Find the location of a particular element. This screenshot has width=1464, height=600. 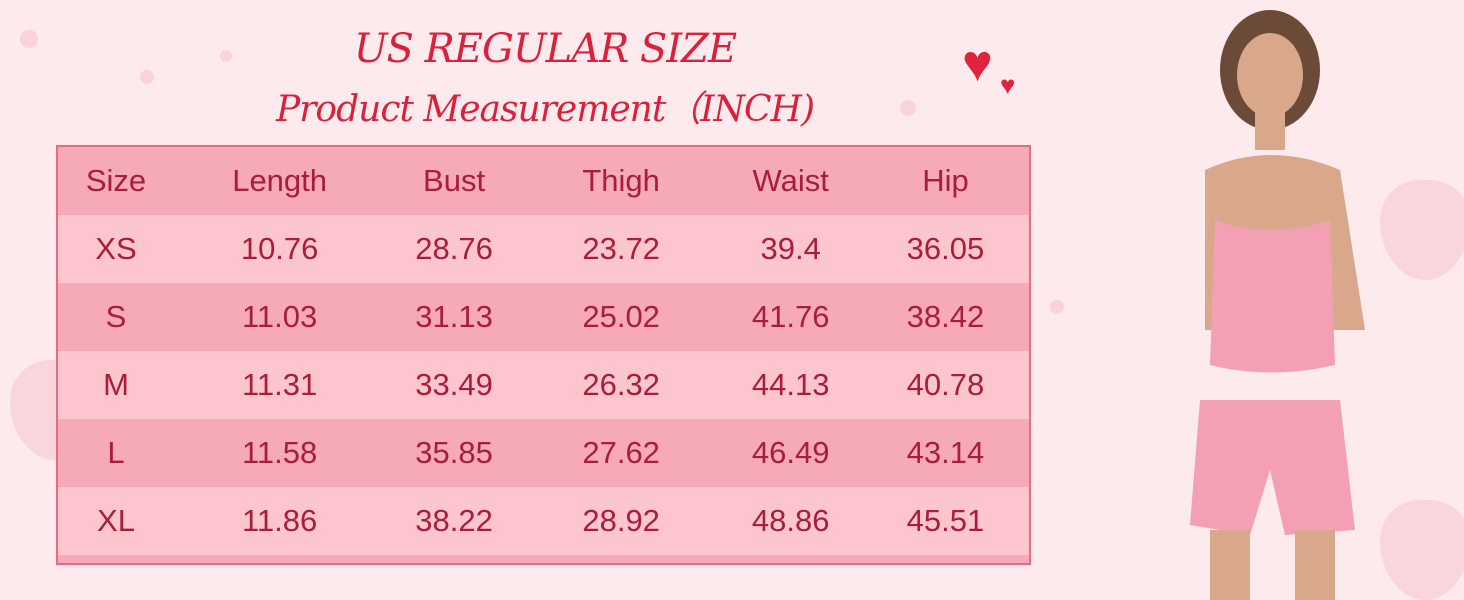

measurement-cell: 35.85 is located at coordinates (454, 452).